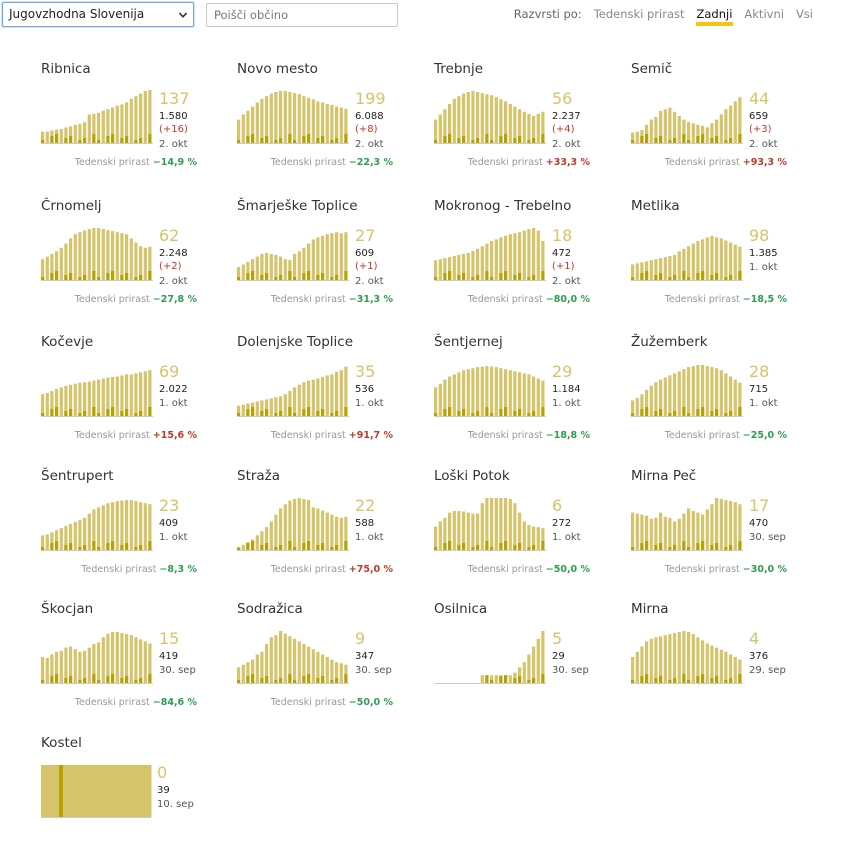 The width and height of the screenshot is (841, 860). What do you see at coordinates (759, 235) in the screenshot?
I see `active-cases-value: 98` at bounding box center [759, 235].